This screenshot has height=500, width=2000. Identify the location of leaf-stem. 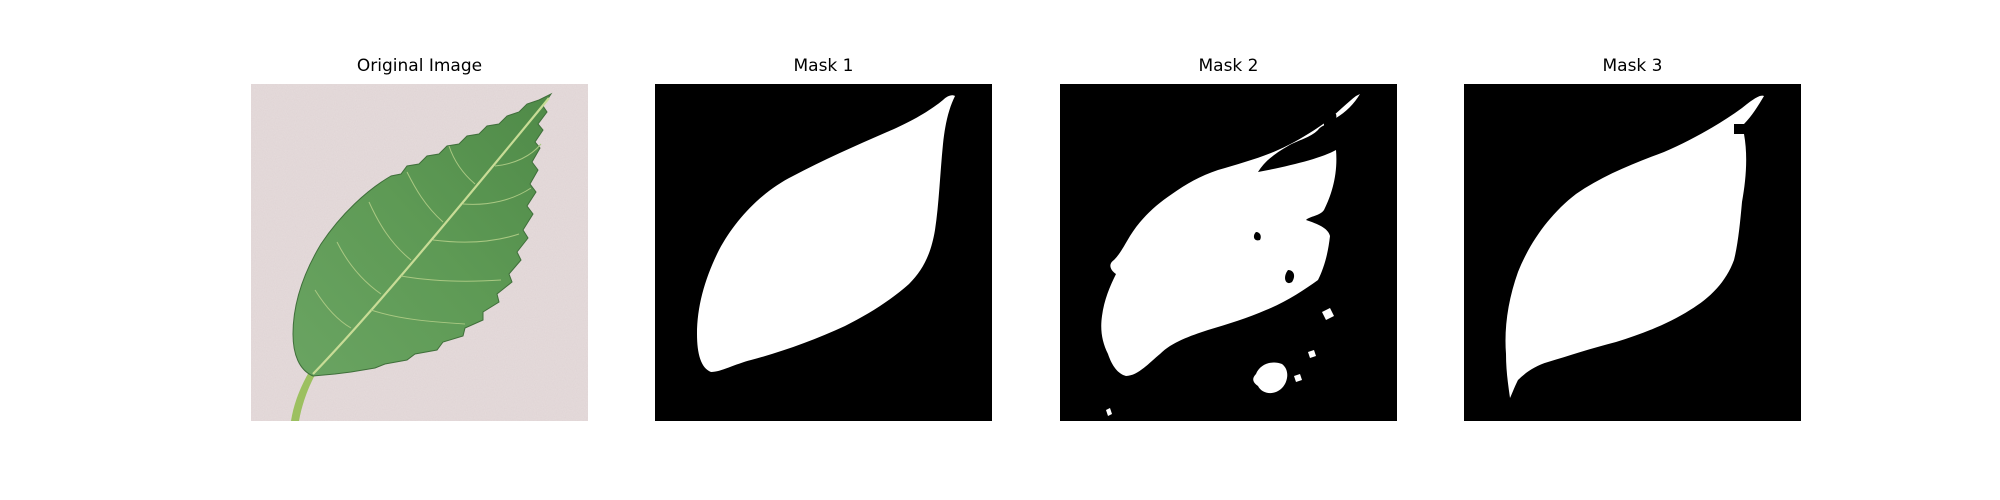
(303, 396).